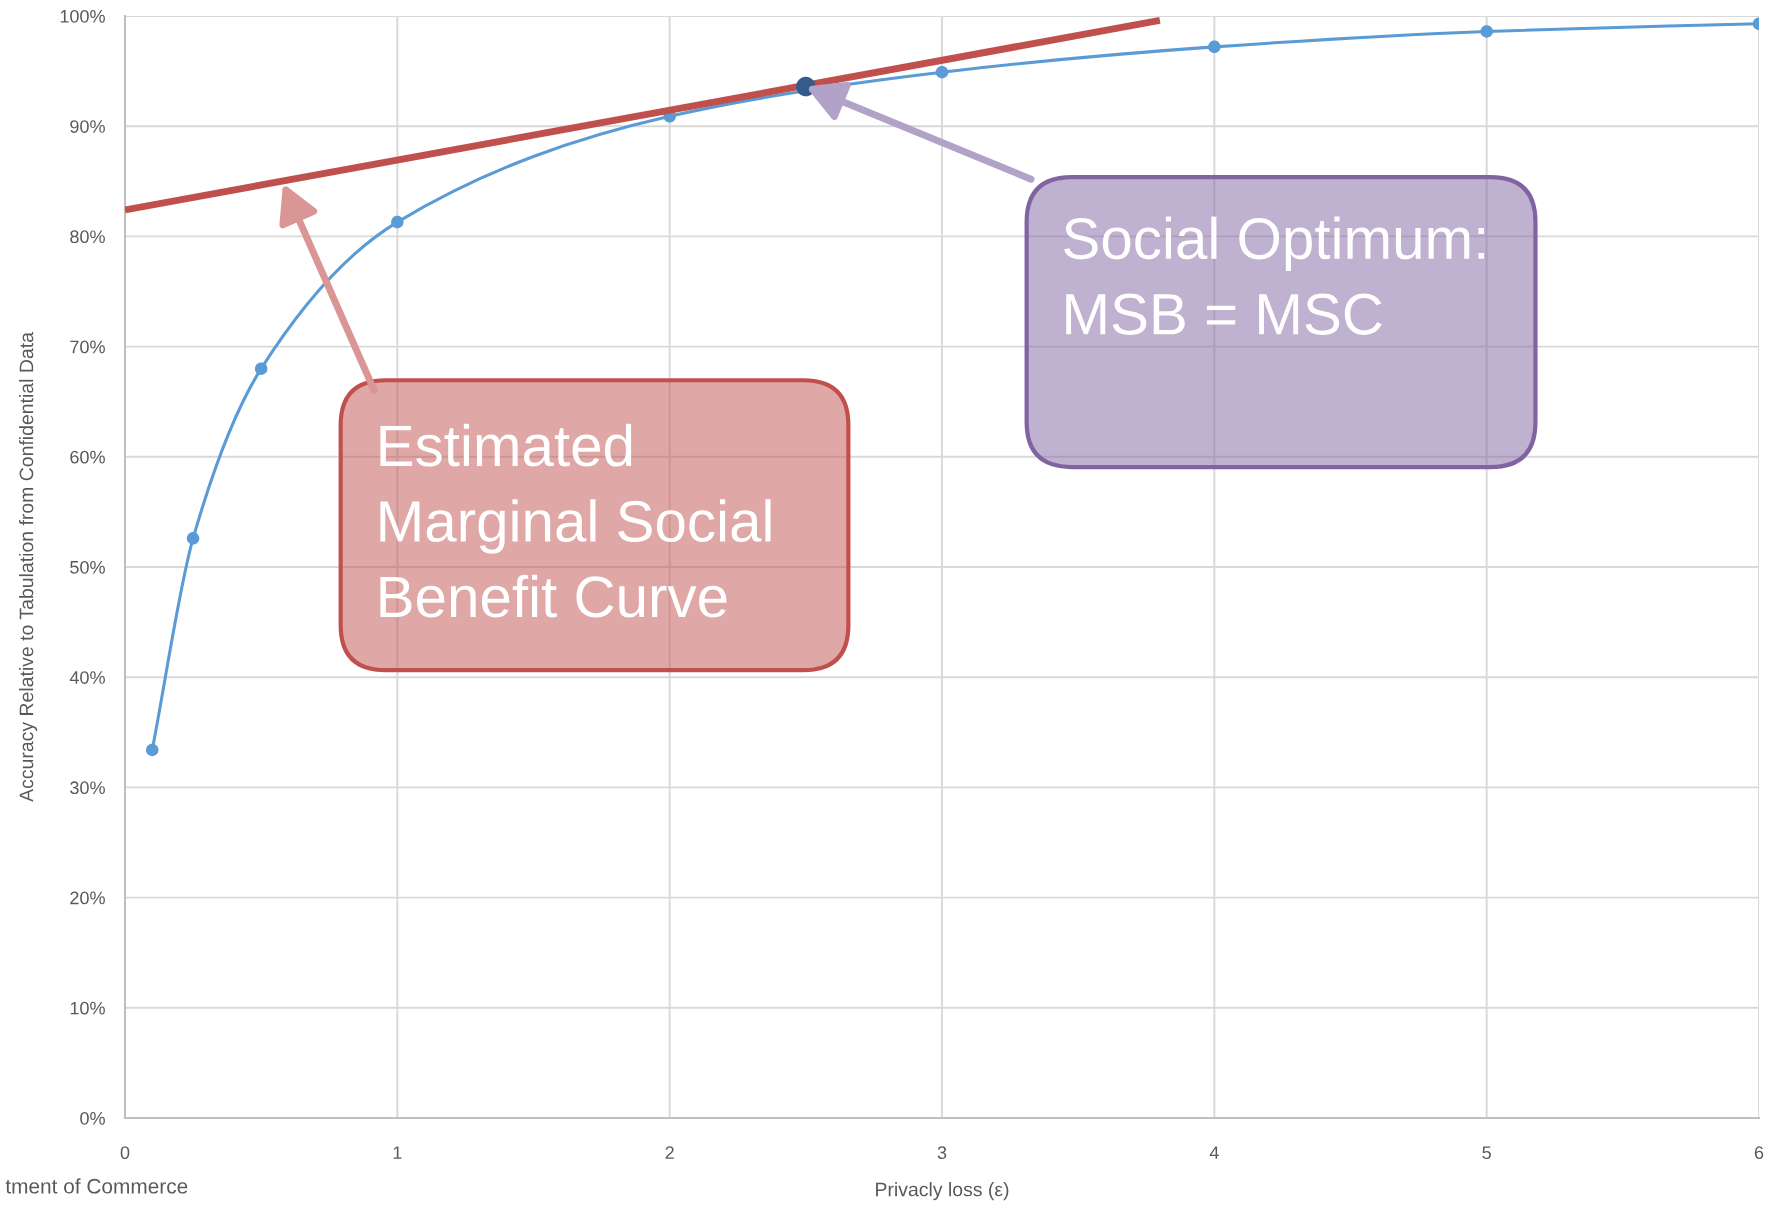 The height and width of the screenshot is (1208, 1769). What do you see at coordinates (87, 898) in the screenshot?
I see `y-tick-label: 20%` at bounding box center [87, 898].